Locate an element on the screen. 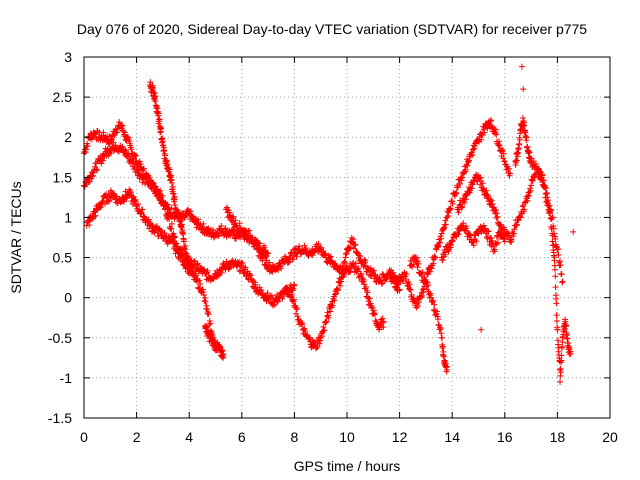 The height and width of the screenshot is (480, 640). y-axis-label: SDTVAR / TECUs is located at coordinates (16, 237).